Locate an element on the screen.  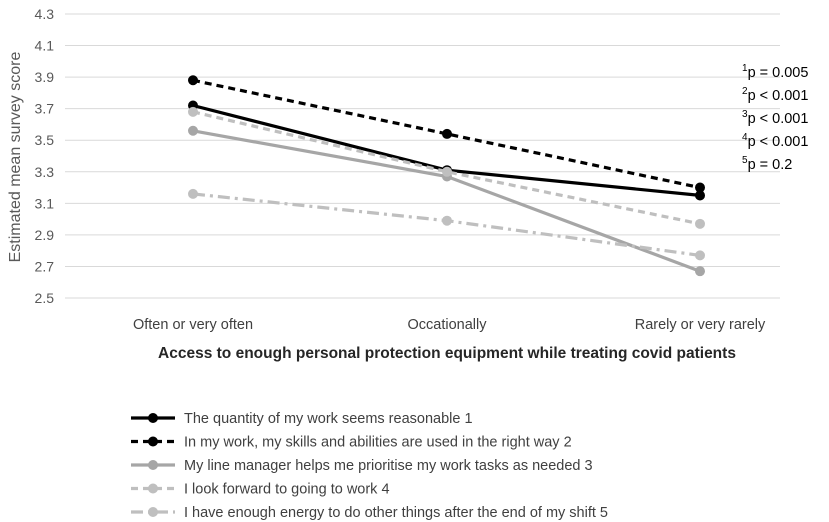
p-value-label: 4p < 0.001 is located at coordinates (775, 141).